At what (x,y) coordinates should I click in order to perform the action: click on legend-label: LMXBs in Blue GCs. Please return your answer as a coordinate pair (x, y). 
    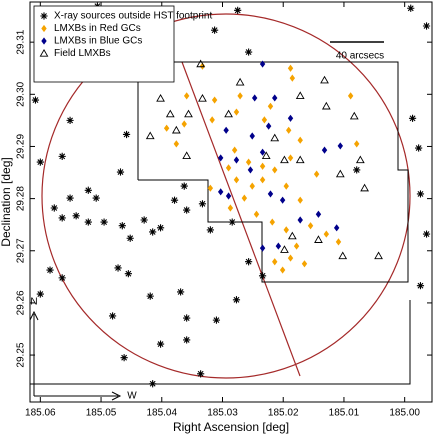
    Looking at the image, I should click on (98, 41).